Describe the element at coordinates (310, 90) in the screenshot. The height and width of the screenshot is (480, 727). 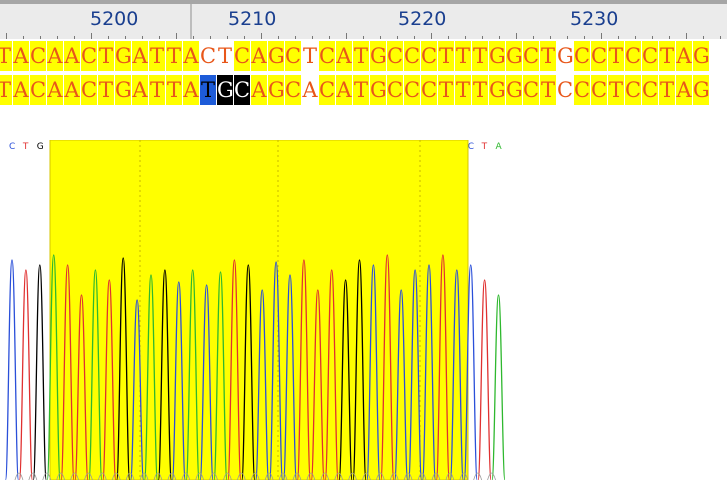
I see `mismatch-base-cell: A` at that location.